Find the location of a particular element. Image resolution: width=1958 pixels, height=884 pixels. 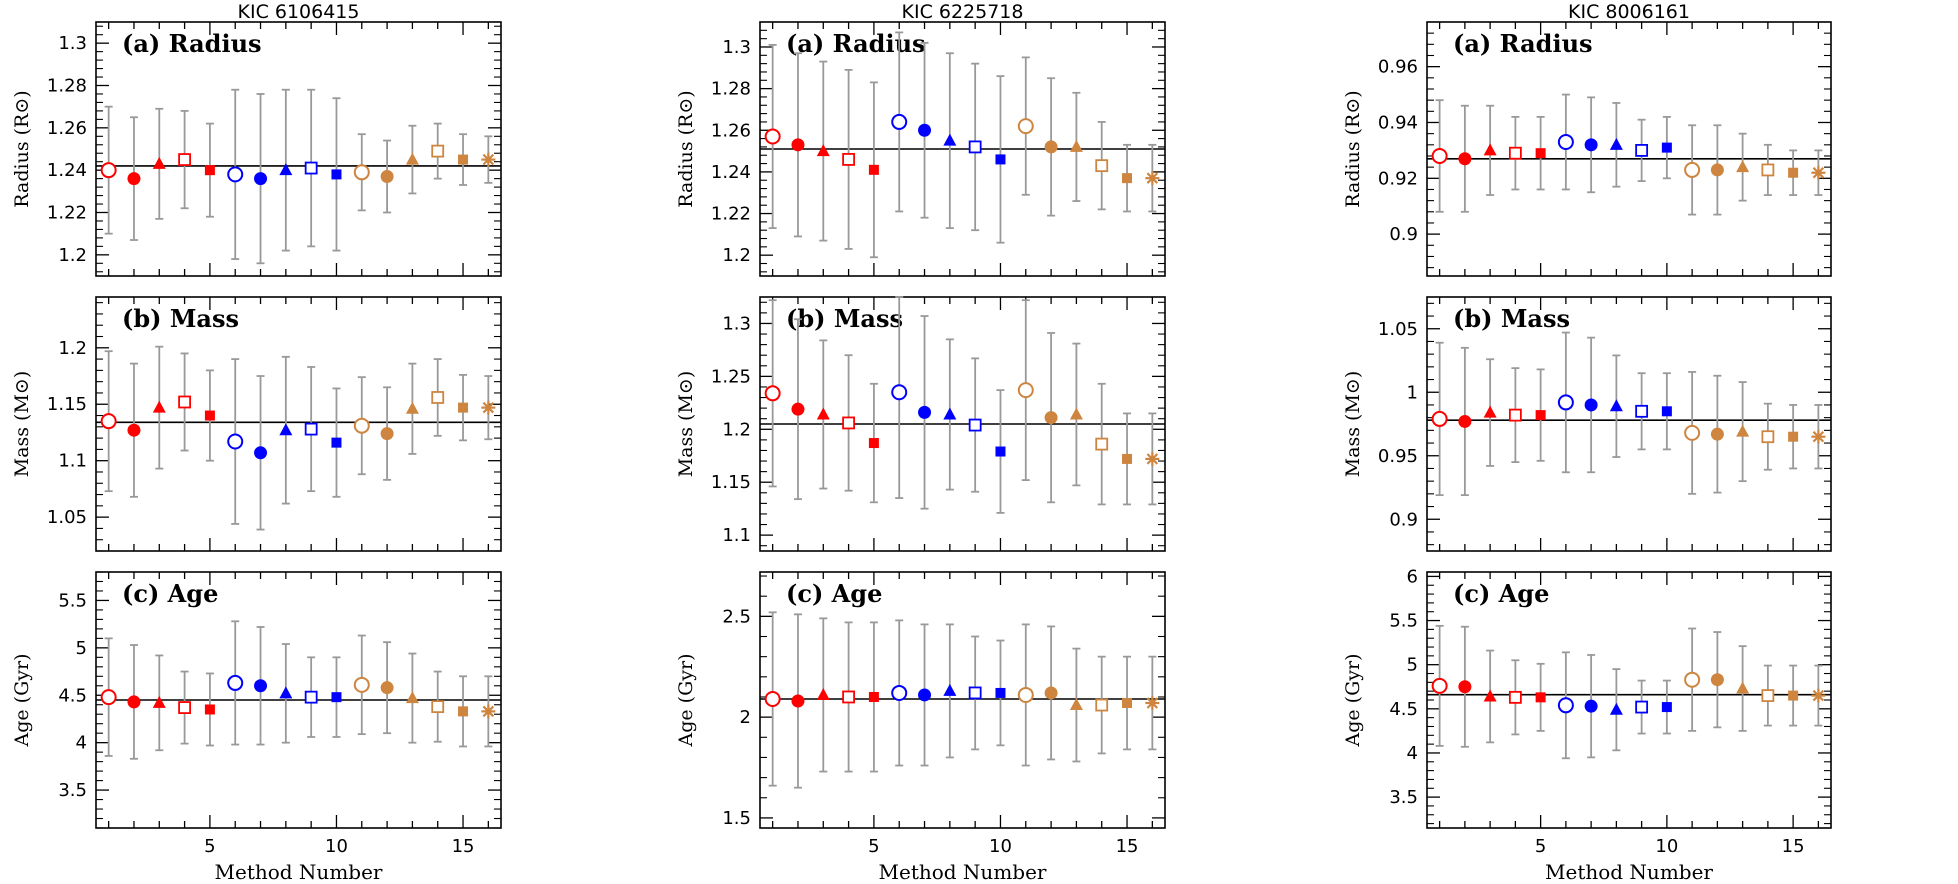

chart-title: KIC 6106415 is located at coordinates (299, 12).